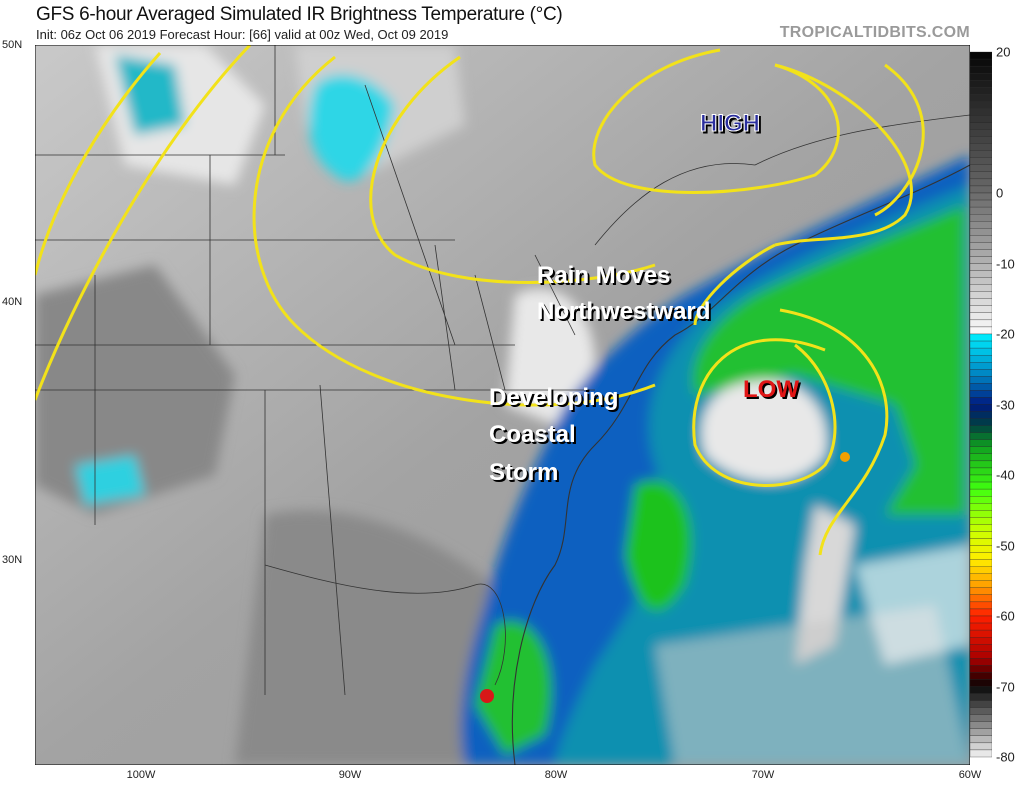 The height and width of the screenshot is (786, 1024). I want to click on lon-label-80w: 80W, so click(556, 775).